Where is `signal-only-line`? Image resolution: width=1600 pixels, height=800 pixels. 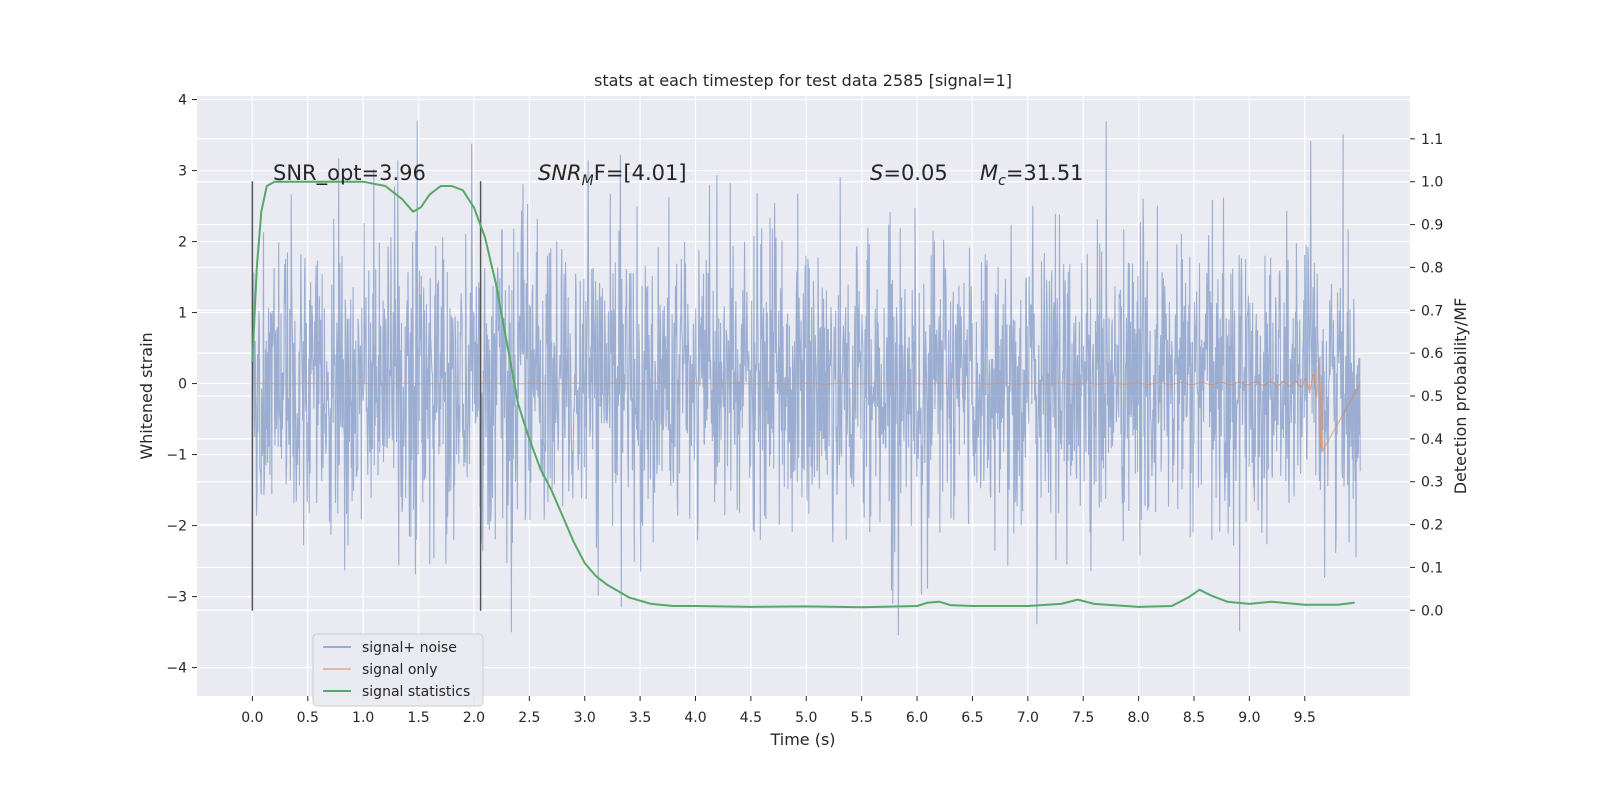
signal-only-line is located at coordinates (806, 406).